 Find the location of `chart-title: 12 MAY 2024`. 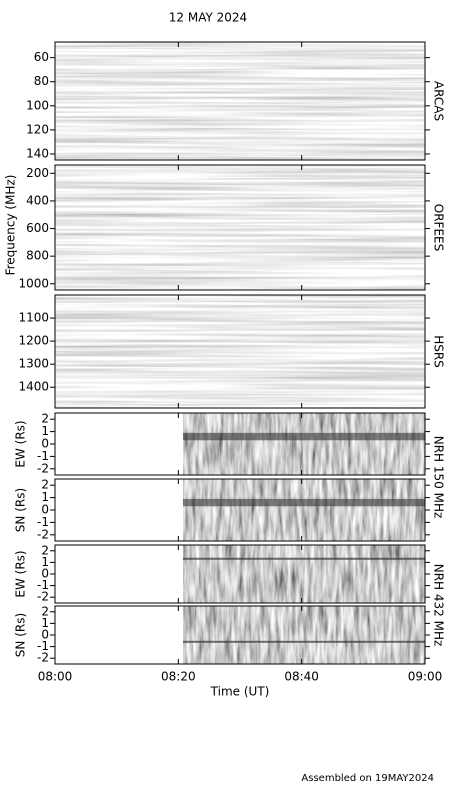

chart-title: 12 MAY 2024 is located at coordinates (208, 18).